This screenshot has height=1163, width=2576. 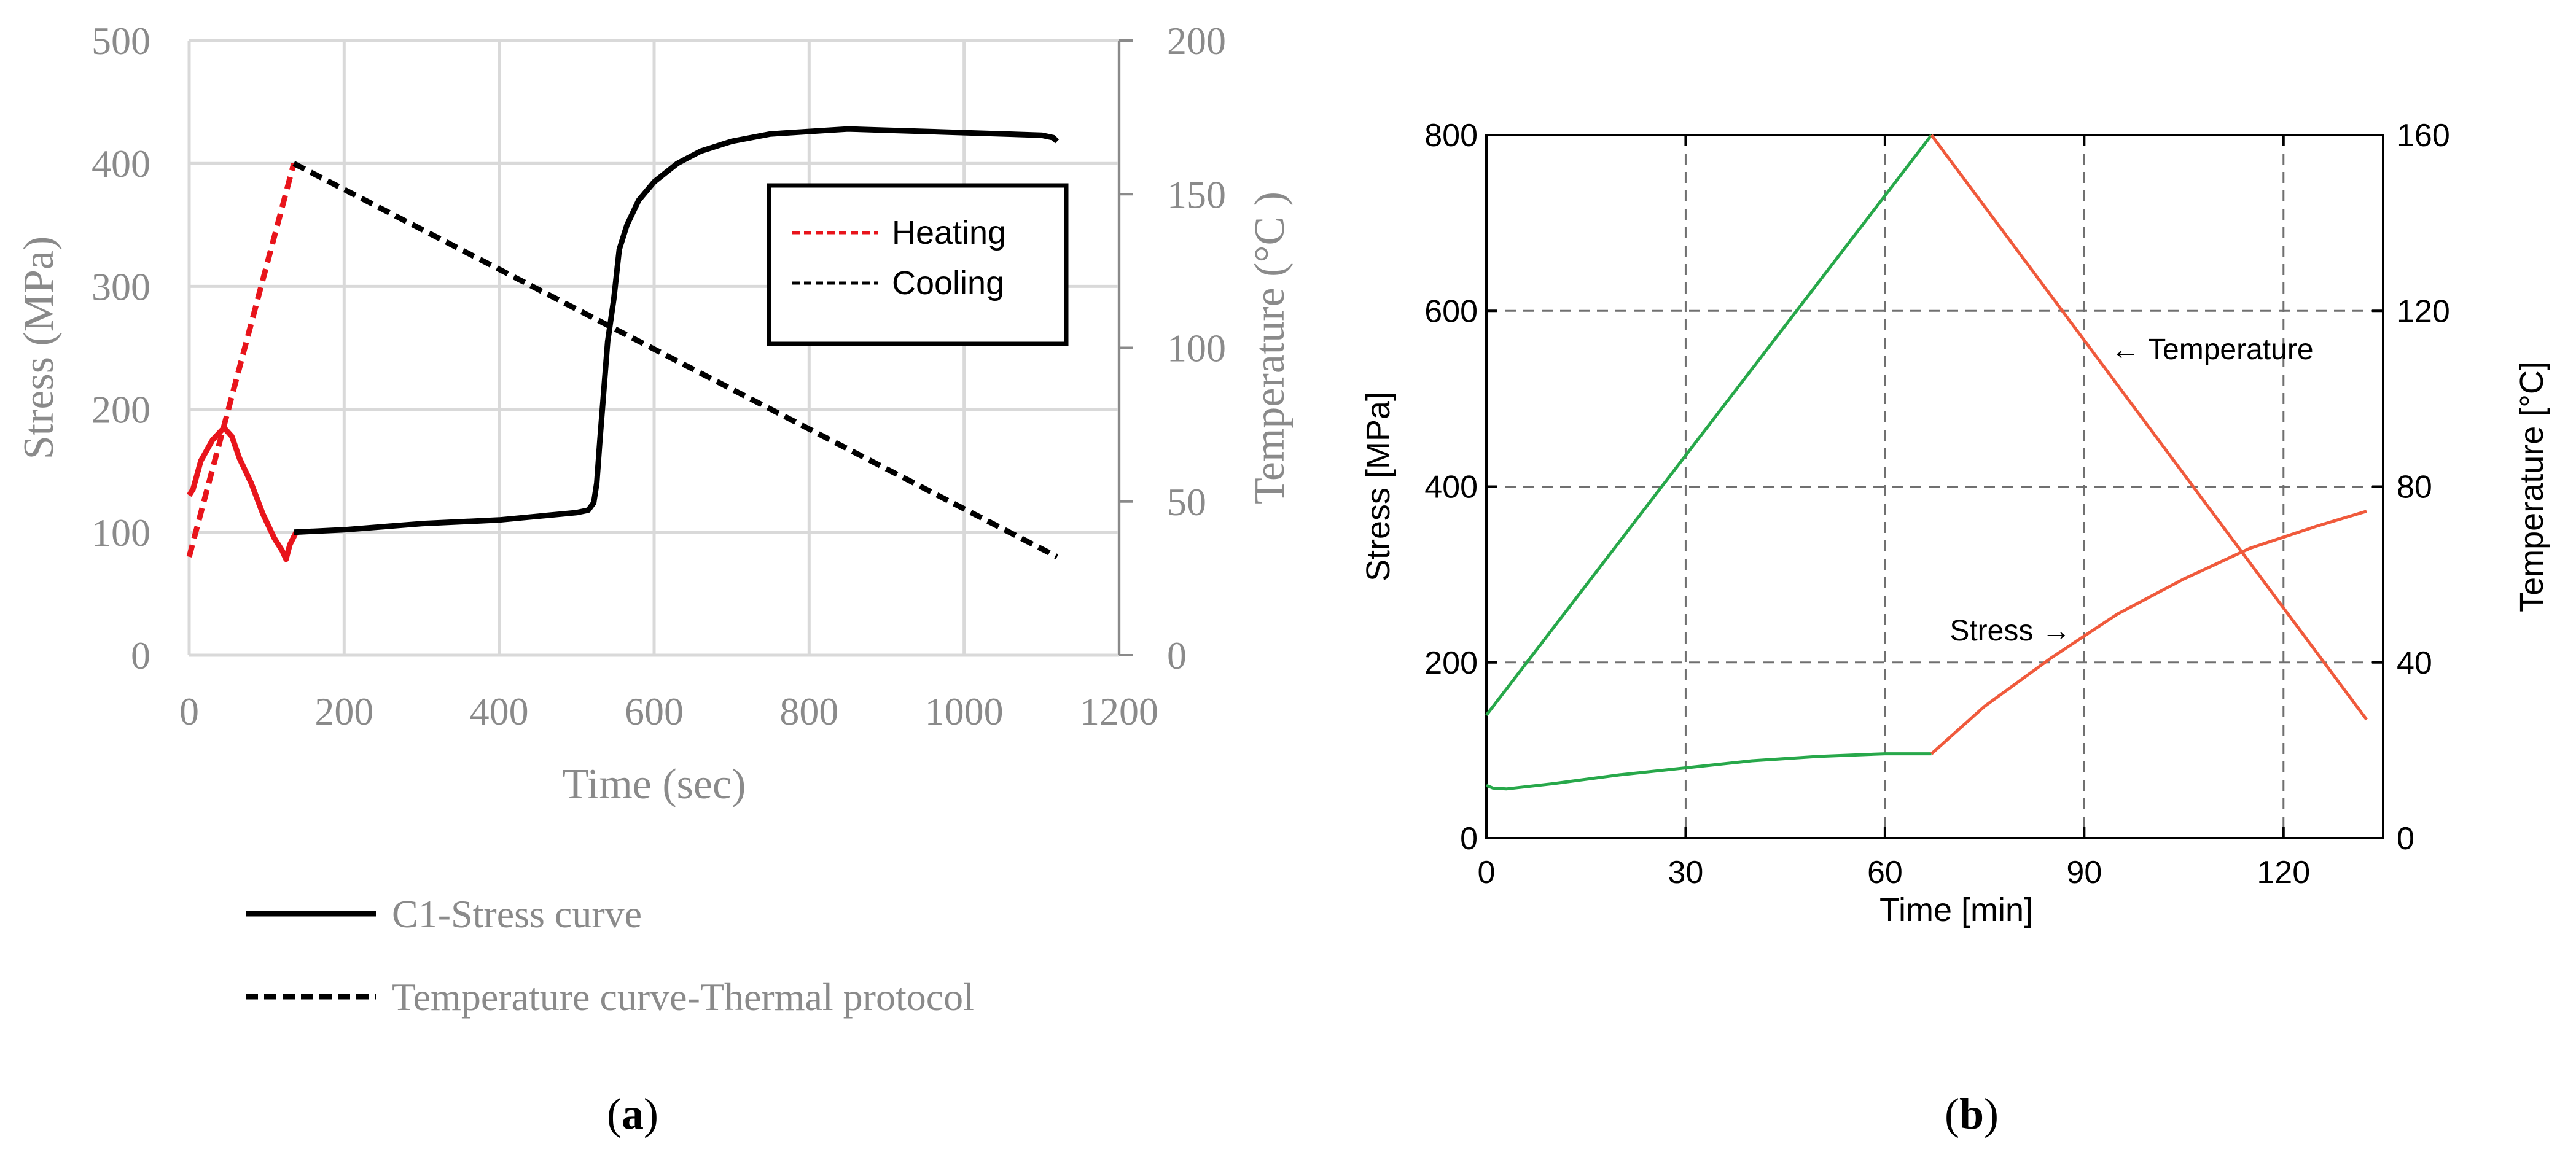 I want to click on x-tick-label: 60, so click(x=1885, y=873).